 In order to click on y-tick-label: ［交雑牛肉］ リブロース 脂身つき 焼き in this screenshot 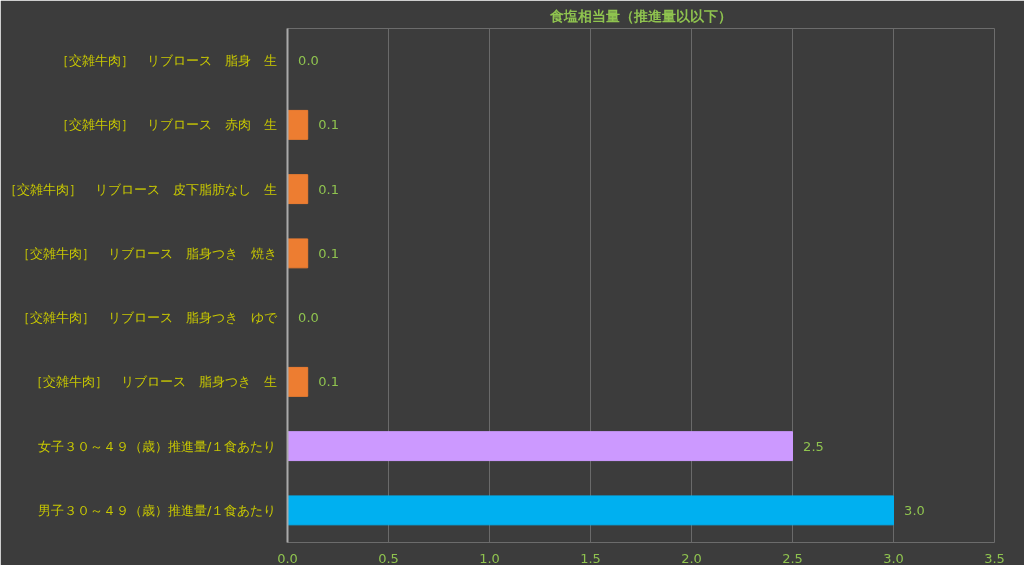, I will do `click(146, 253)`.